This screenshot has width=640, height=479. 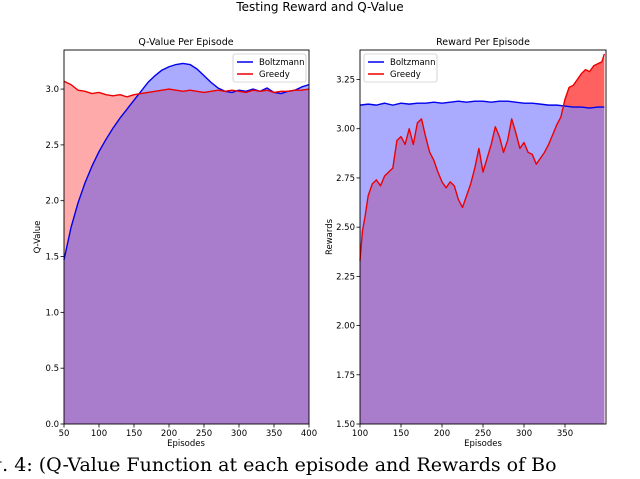 What do you see at coordinates (345, 277) in the screenshot?
I see `reward-y-tick-label: 2.25` at bounding box center [345, 277].